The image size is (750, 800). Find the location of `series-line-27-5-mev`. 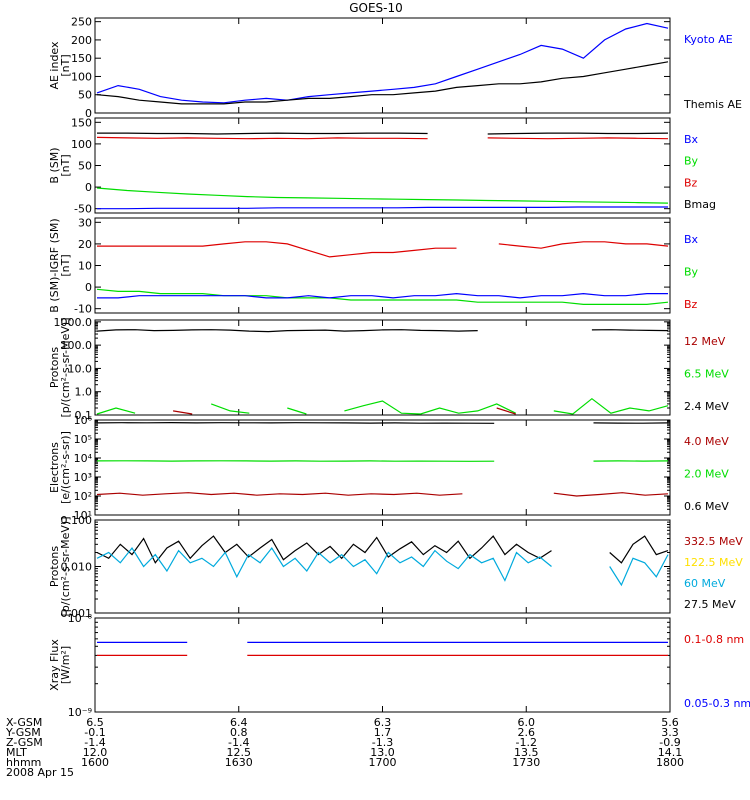

series-line-27-5-mev is located at coordinates (639, 549).